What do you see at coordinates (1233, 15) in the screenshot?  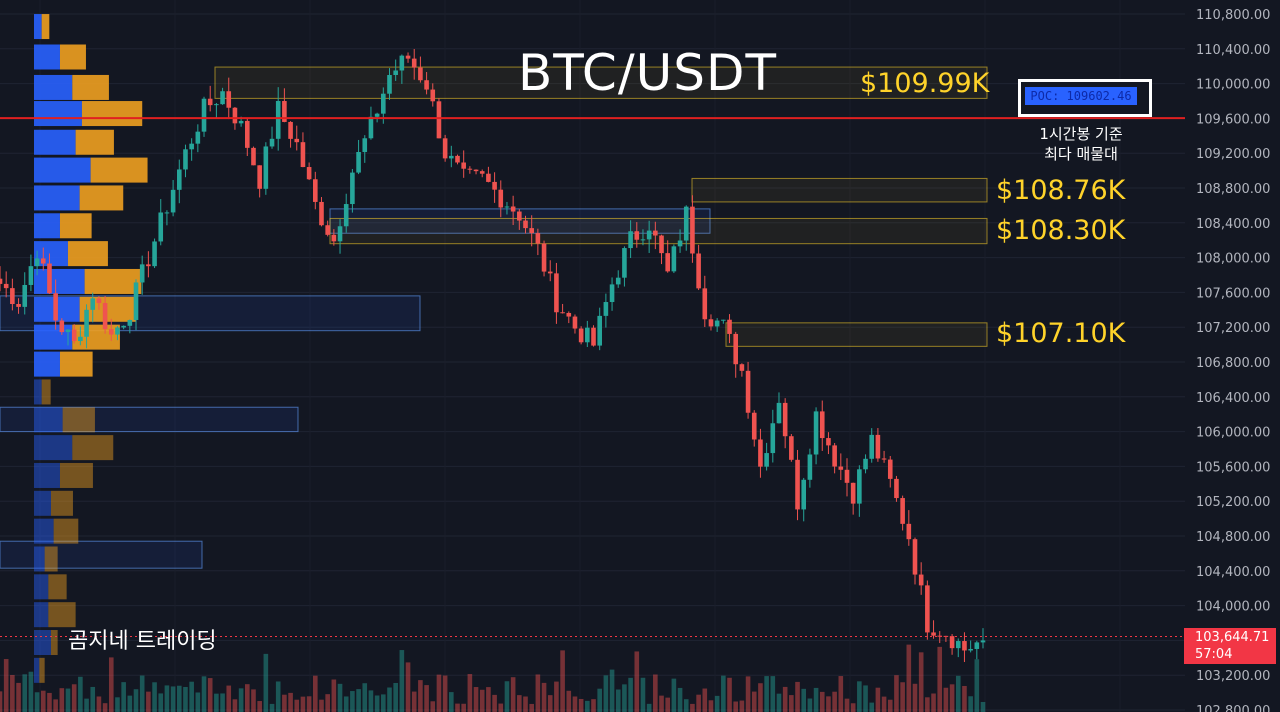 I see `y-tick-label: 110,800.00` at bounding box center [1233, 15].